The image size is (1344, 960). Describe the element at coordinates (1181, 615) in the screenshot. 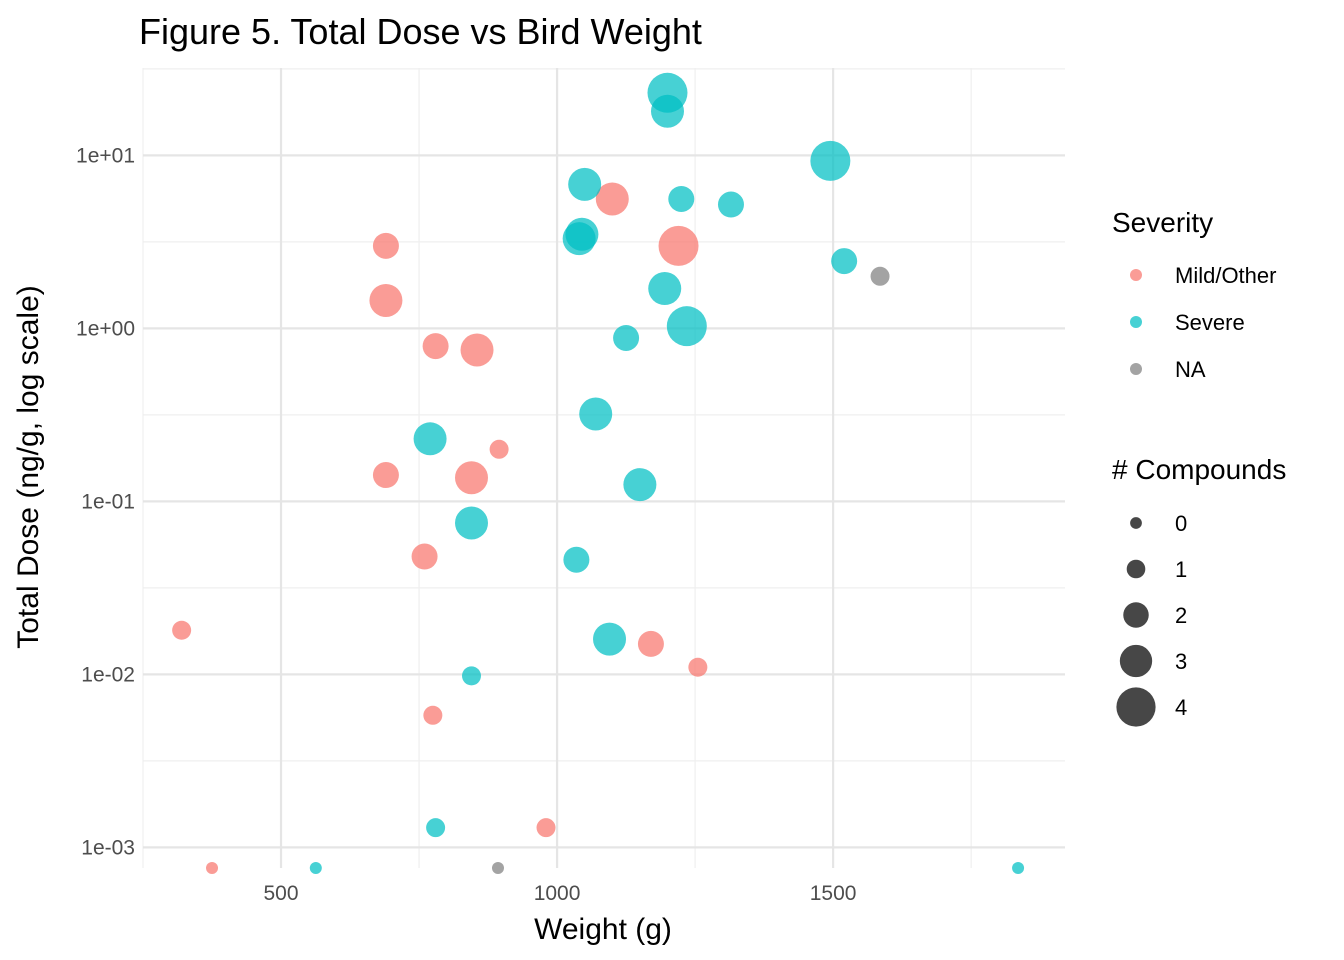

I see `size-legend-label: 2` at that location.